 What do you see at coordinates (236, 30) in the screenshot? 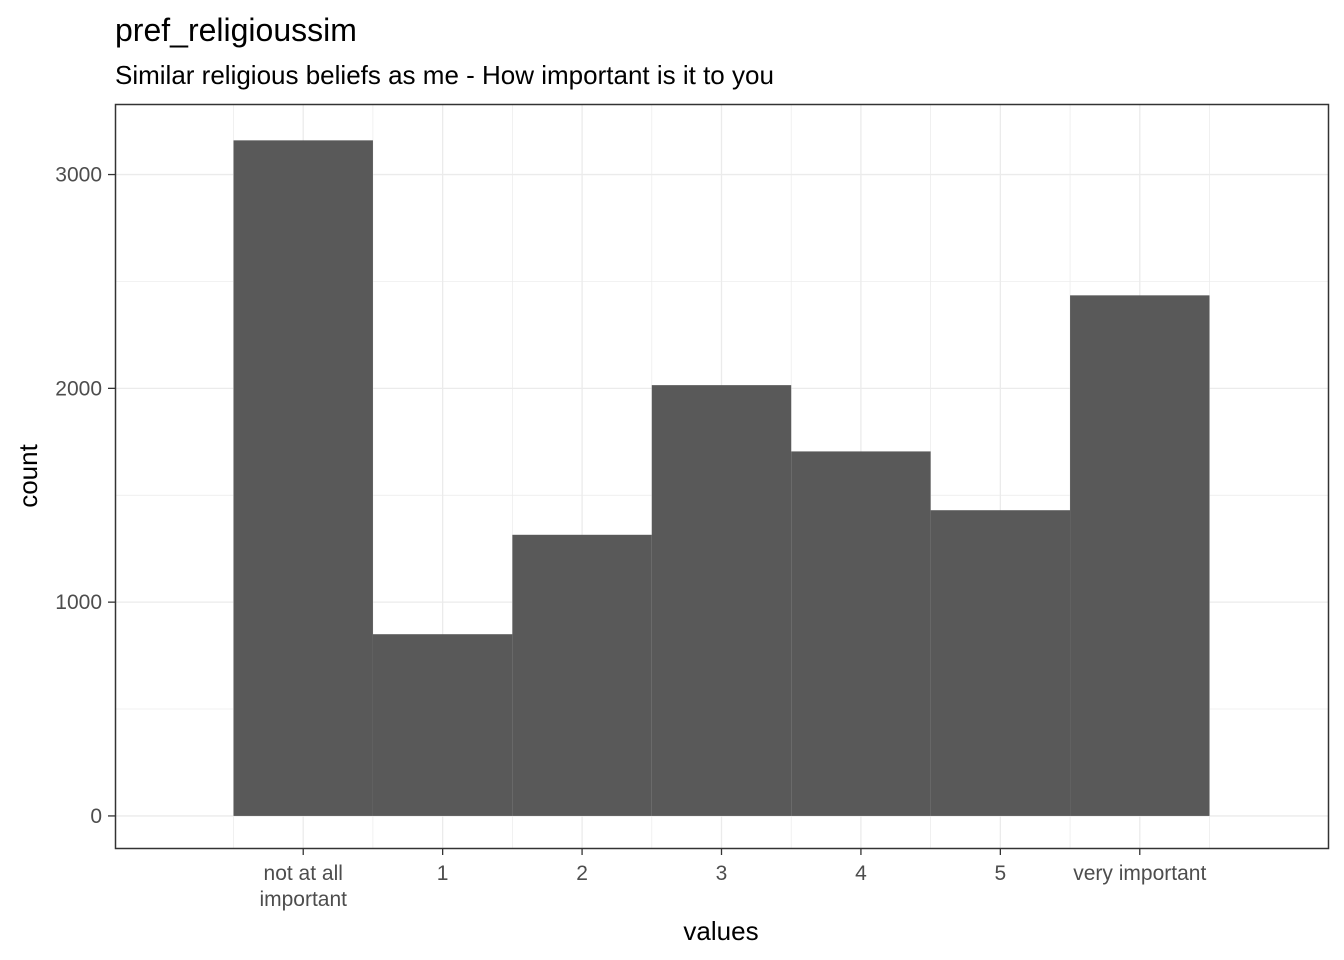
I see `chart-title: pref_religioussim` at bounding box center [236, 30].